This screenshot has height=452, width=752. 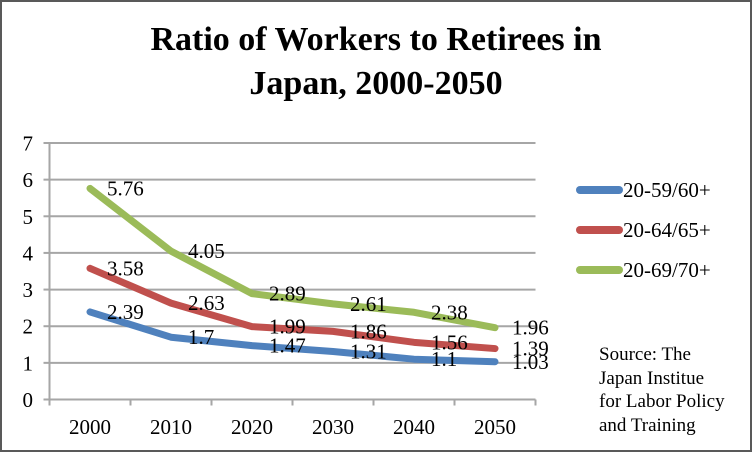 I want to click on data-label-20-59/60+-2020: 1.47, so click(x=287, y=346).